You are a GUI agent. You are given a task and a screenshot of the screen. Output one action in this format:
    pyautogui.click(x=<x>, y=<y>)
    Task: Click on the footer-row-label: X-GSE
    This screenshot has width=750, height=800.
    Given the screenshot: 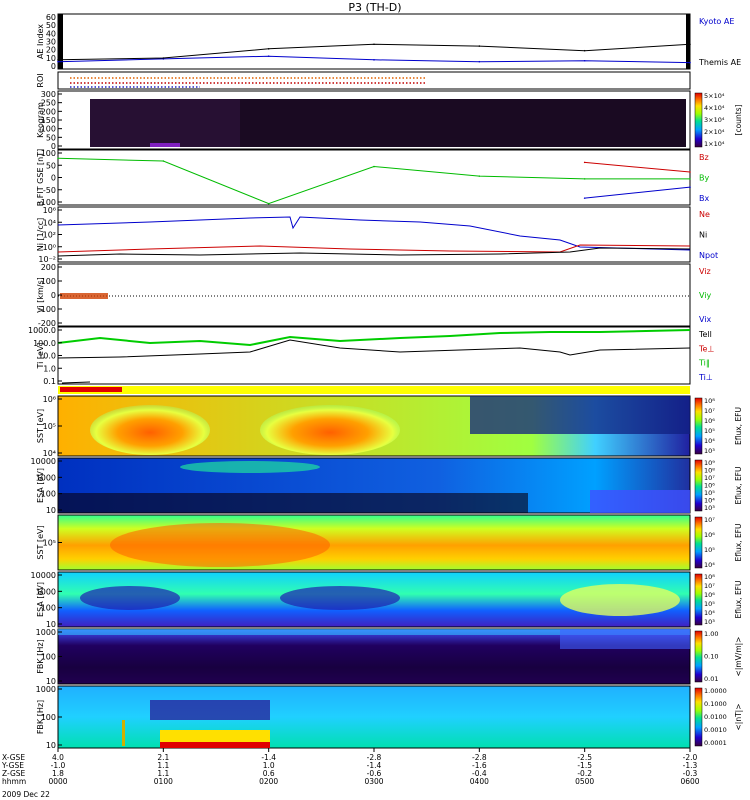 What is the action you would take?
    pyautogui.click(x=13, y=757)
    